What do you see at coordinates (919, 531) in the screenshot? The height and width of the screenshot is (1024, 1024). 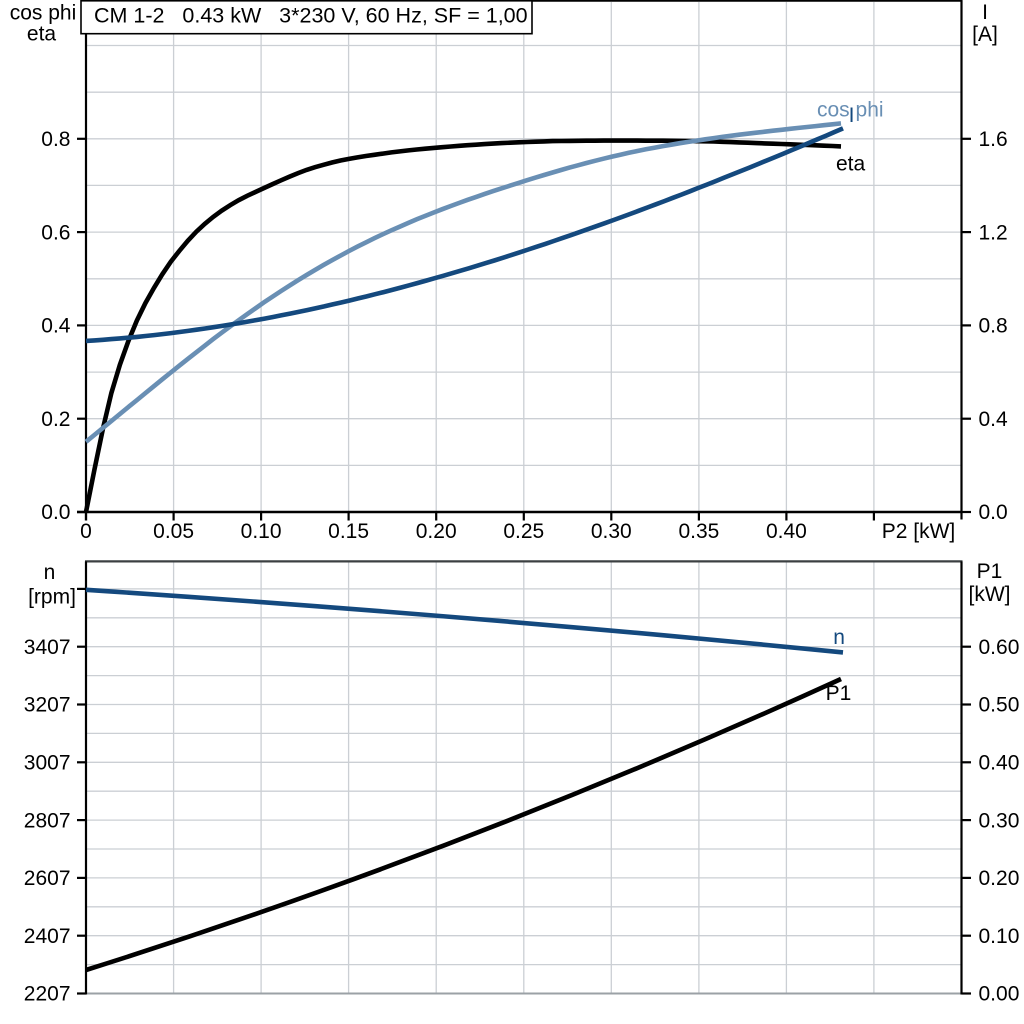 I see `svg-text: P2 [kW]` at bounding box center [919, 531].